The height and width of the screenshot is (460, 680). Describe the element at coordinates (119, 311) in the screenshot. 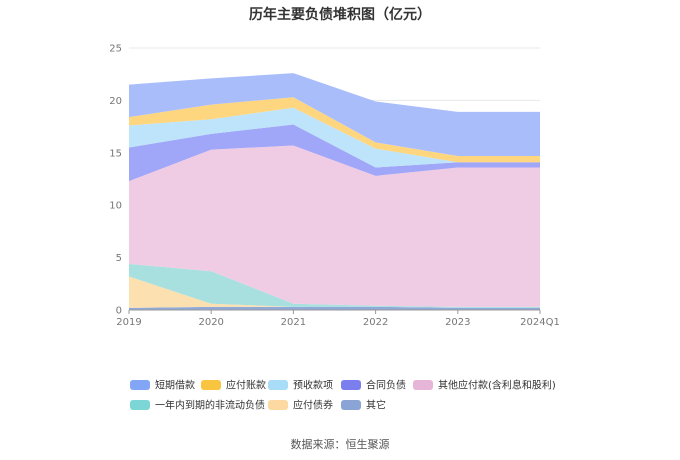

I see `y-tick-label: 0` at that location.